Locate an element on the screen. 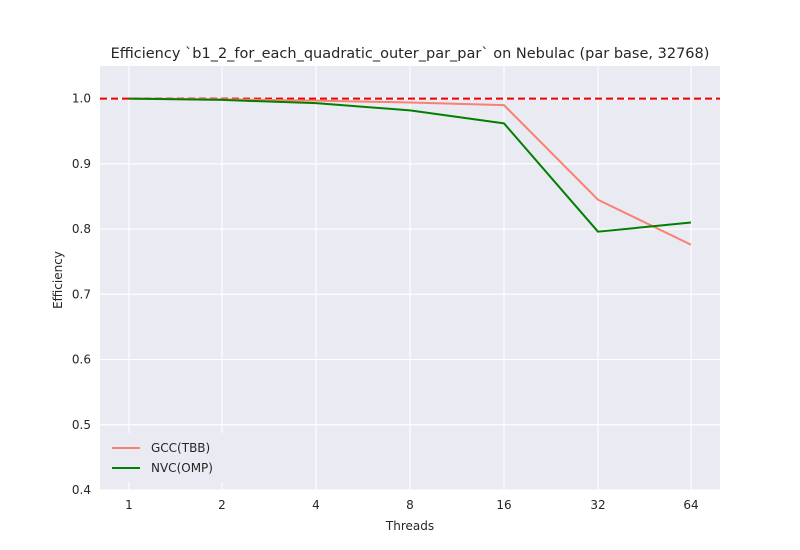 This screenshot has width=800, height=550. y-tick-label: 0.9 is located at coordinates (81, 164).